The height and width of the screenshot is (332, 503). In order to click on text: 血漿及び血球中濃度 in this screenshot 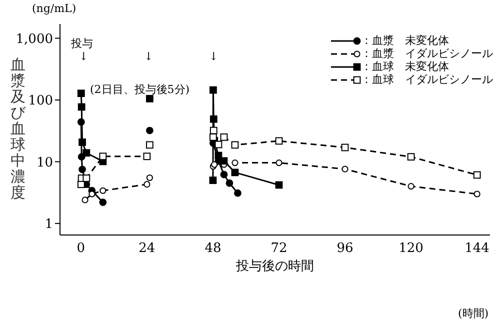, I will do `click(18, 129)`.